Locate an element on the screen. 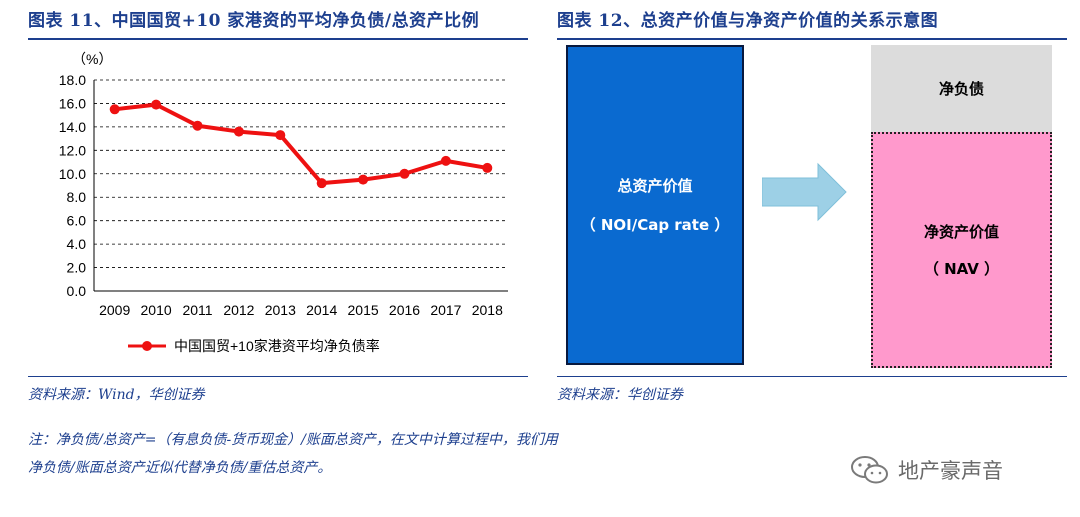 This screenshot has width=1080, height=517. legend-label: 中国国贸+10家港资平均净负债率 is located at coordinates (277, 346).